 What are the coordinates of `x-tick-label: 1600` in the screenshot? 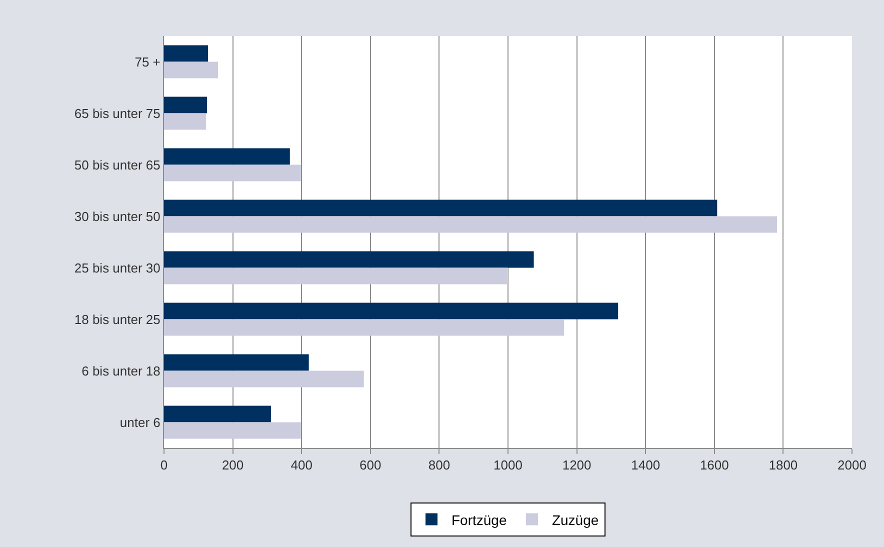 It's located at (714, 465).